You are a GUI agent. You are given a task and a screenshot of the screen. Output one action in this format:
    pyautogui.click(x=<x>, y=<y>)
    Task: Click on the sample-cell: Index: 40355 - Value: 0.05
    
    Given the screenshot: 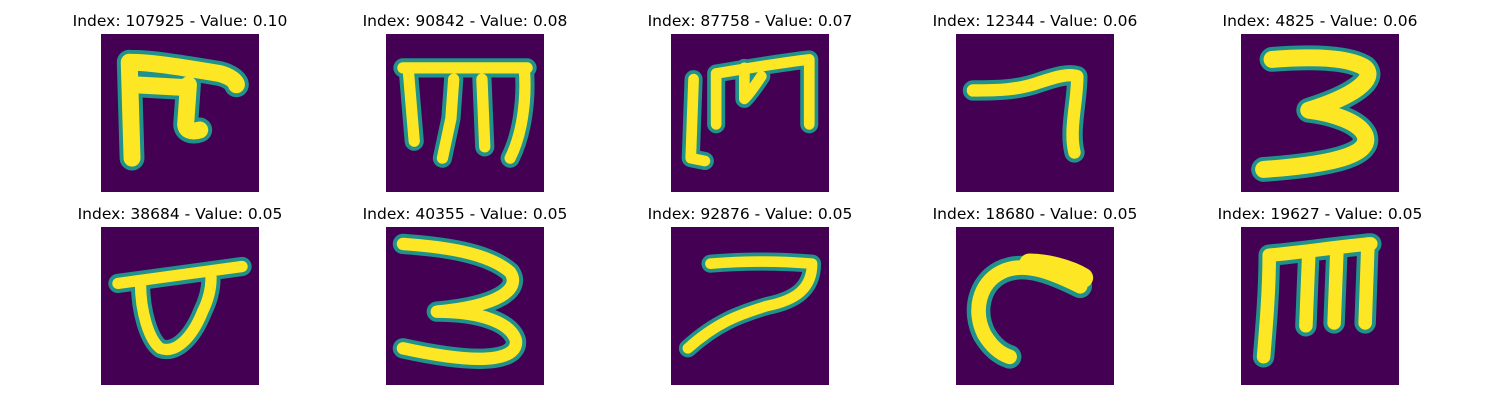 What is the action you would take?
    pyautogui.click(x=465, y=289)
    